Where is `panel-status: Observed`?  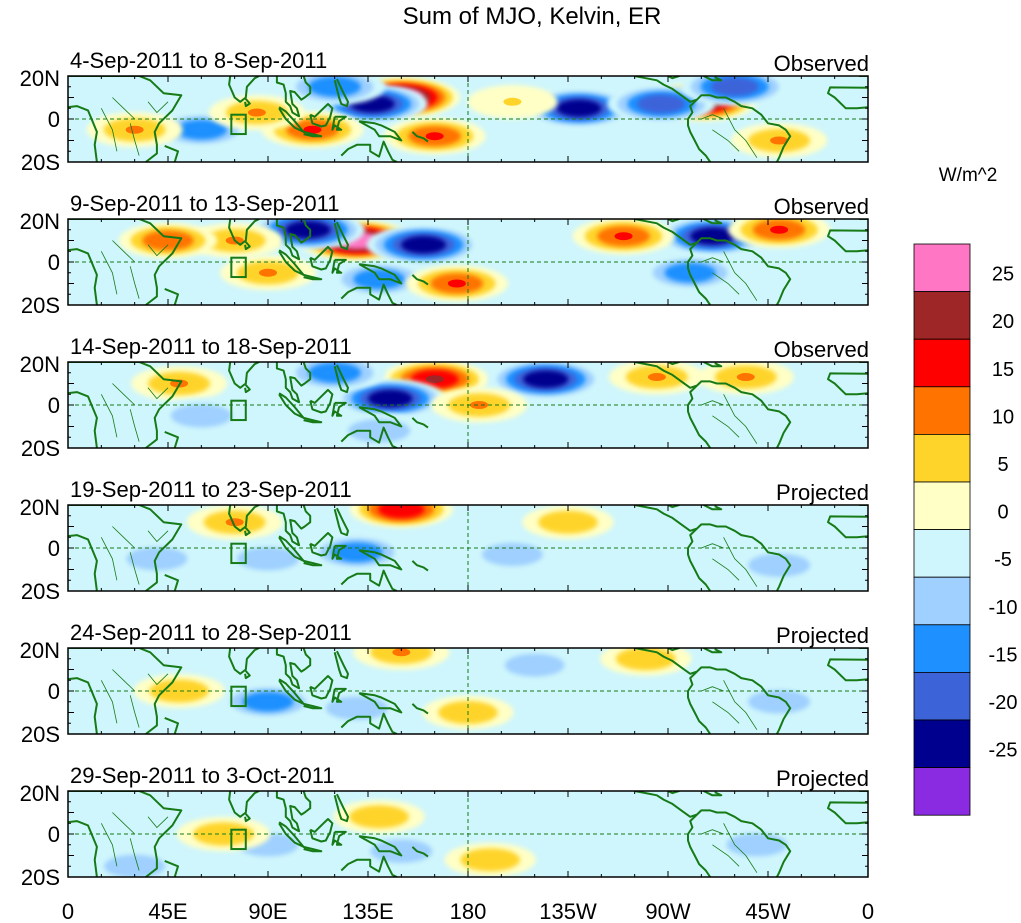 panel-status: Observed is located at coordinates (821, 206).